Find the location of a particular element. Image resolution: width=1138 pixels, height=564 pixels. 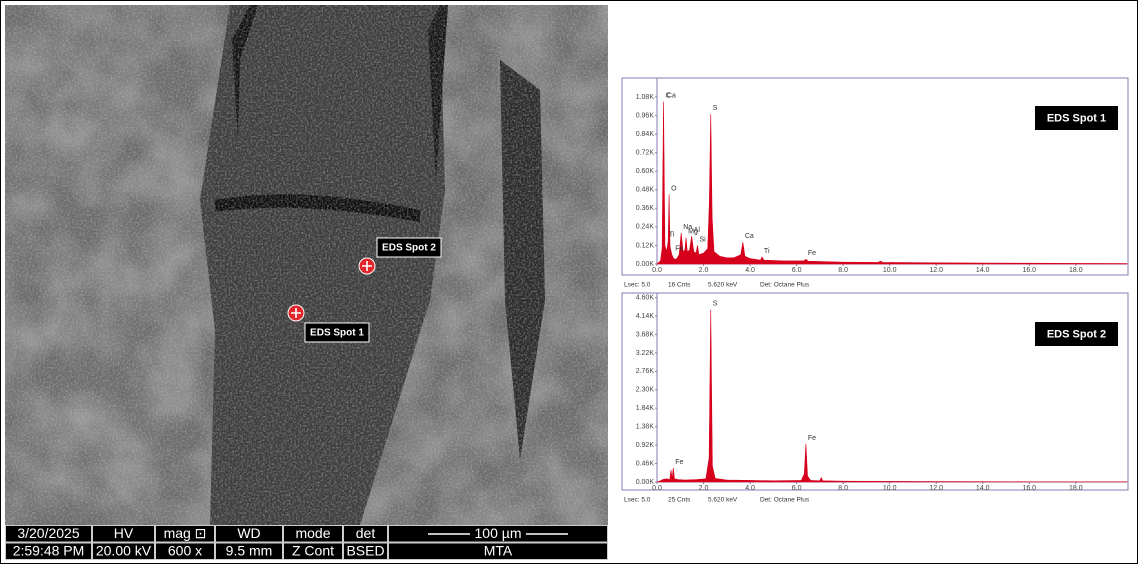

y-tick-label: 3.22K is located at coordinates (645, 353).